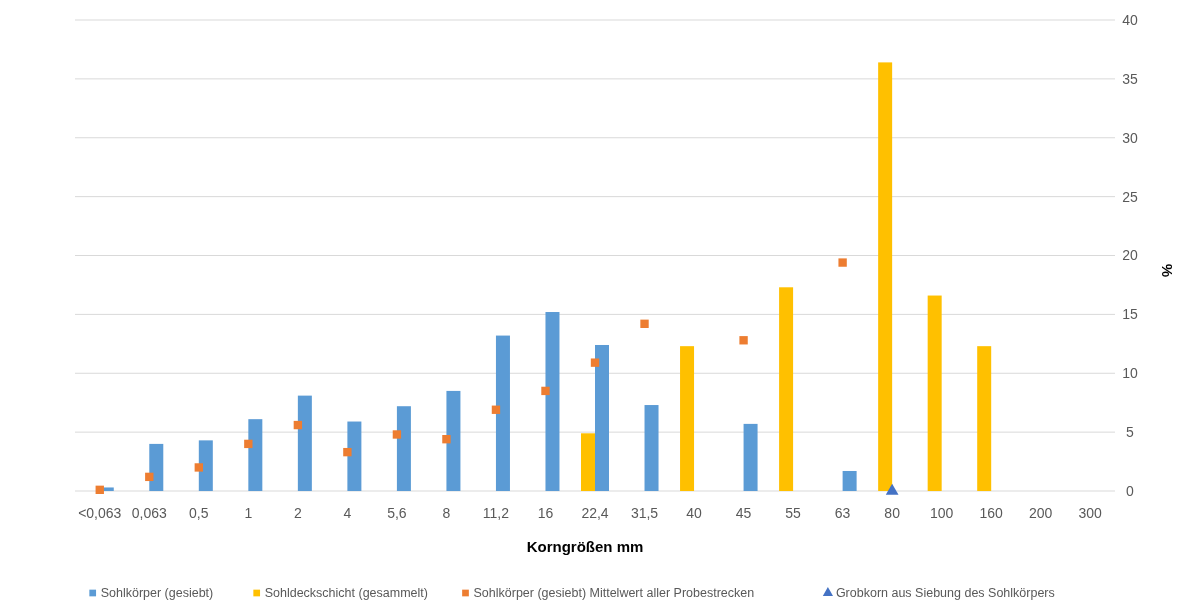 Image resolution: width=1177 pixels, height=605 pixels. Describe the element at coordinates (793, 513) in the screenshot. I see `x-tick-label: 55` at that location.